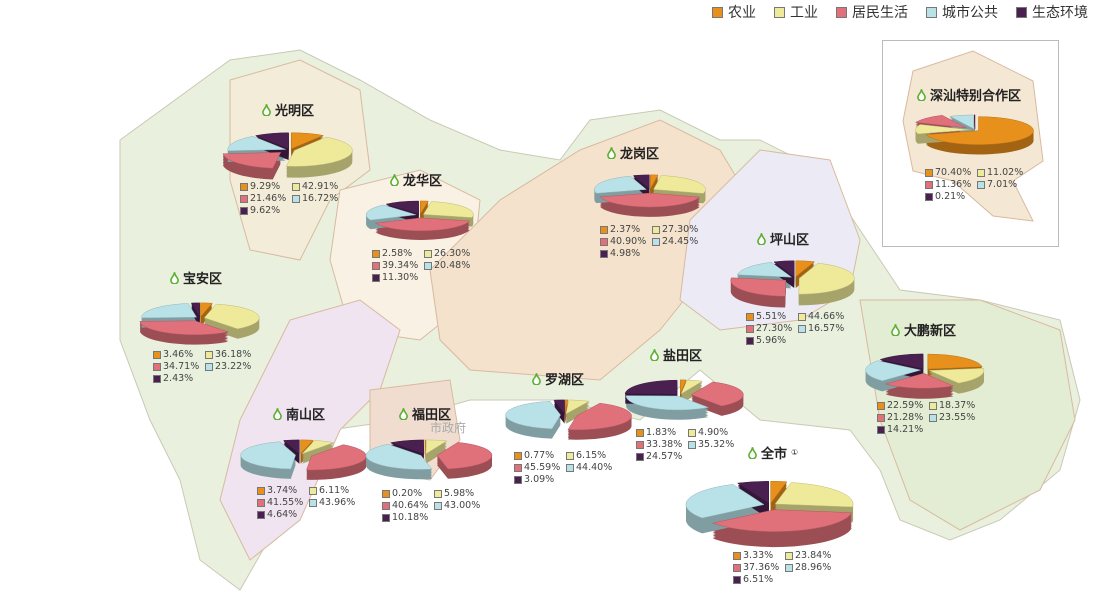 The image size is (1098, 601). Describe the element at coordinates (714, 432) in the screenshot. I see `value-industry: 4.90%` at that location.